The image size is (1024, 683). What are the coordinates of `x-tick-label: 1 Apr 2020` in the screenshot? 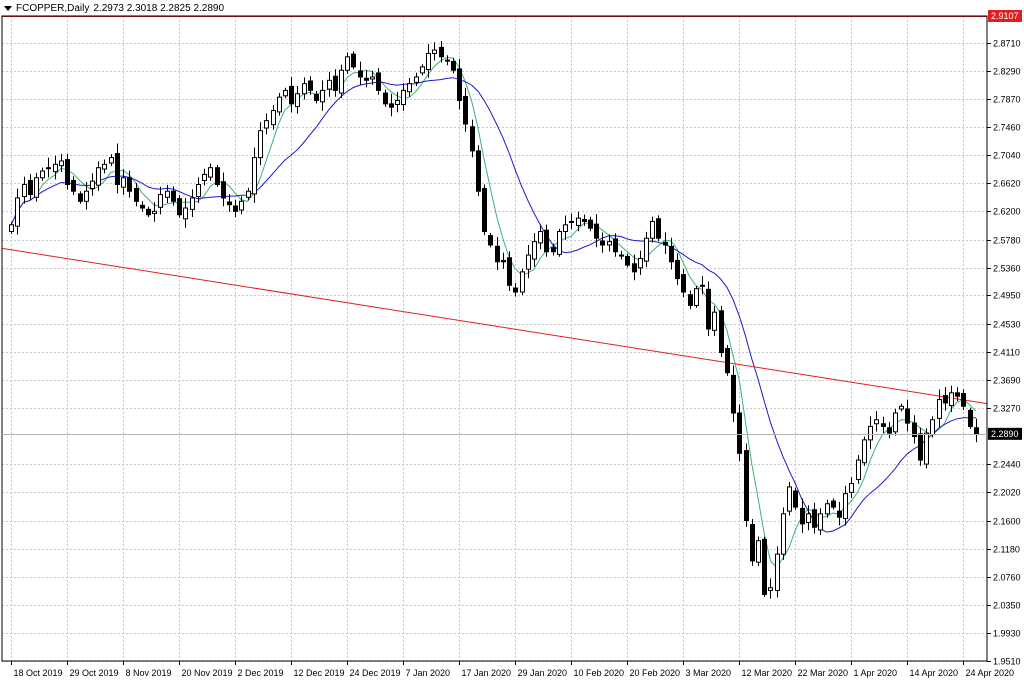 It's located at (876, 673).